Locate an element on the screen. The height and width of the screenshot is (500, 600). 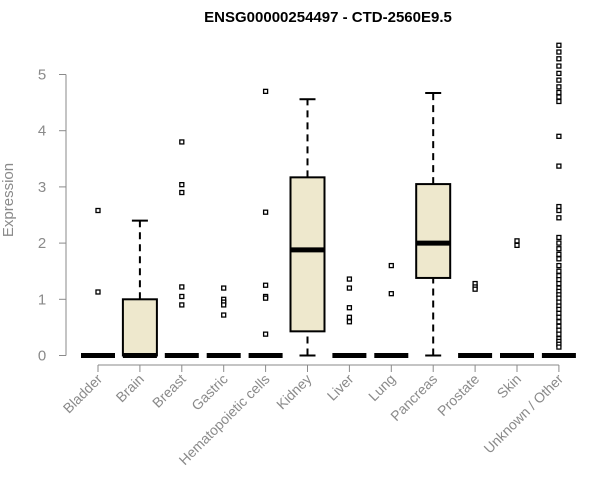
x-tick-label: Prostate is located at coordinates (458, 395).